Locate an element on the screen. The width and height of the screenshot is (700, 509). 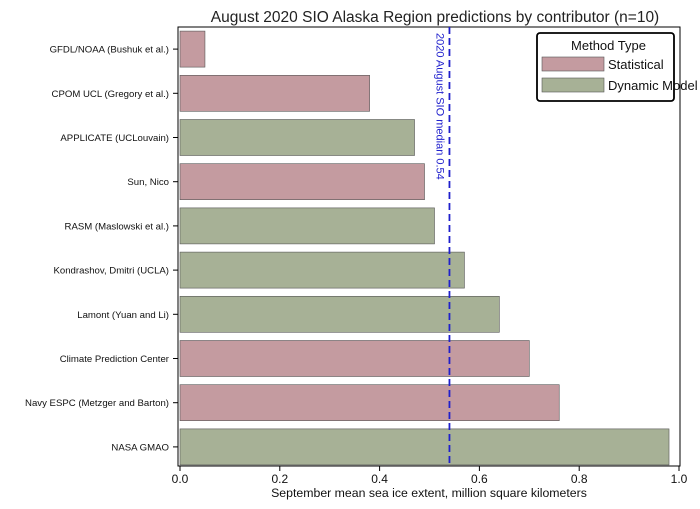
x-tick-label: 0.8 is located at coordinates (579, 479).